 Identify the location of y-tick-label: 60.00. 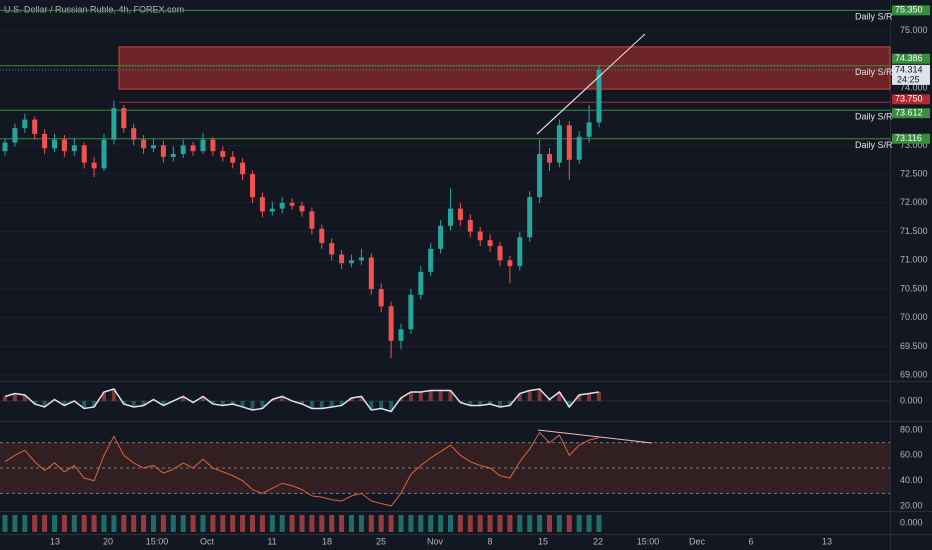
(911, 455).